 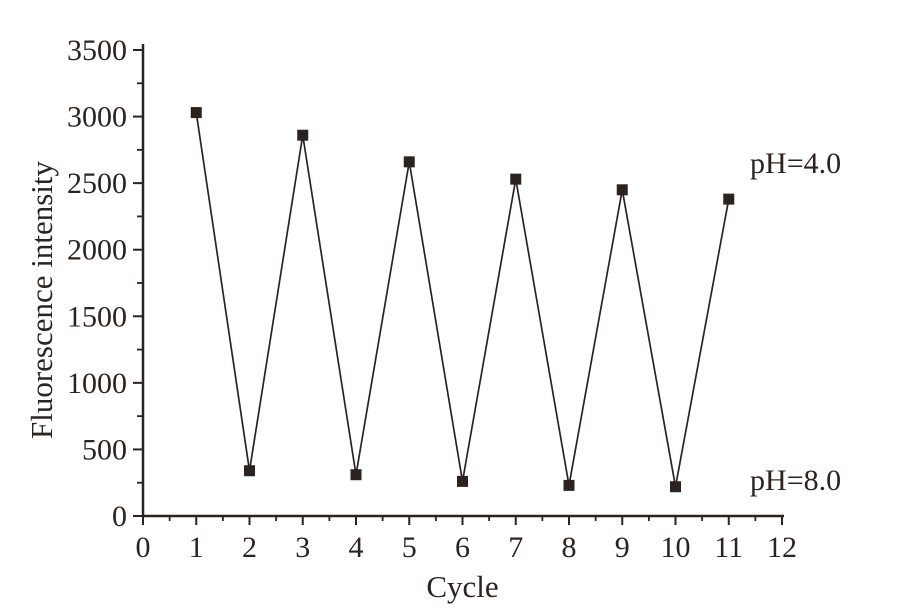 What do you see at coordinates (97, 183) in the screenshot?
I see `y-tick-label: 2500` at bounding box center [97, 183].